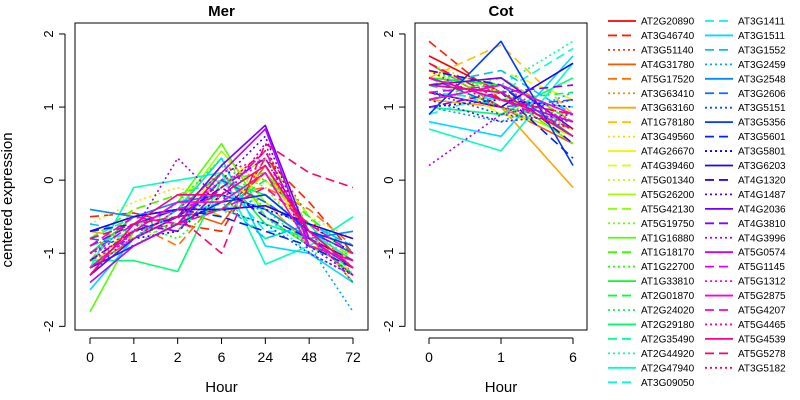  I want to click on legend-label: AT3G09050, so click(668, 383).